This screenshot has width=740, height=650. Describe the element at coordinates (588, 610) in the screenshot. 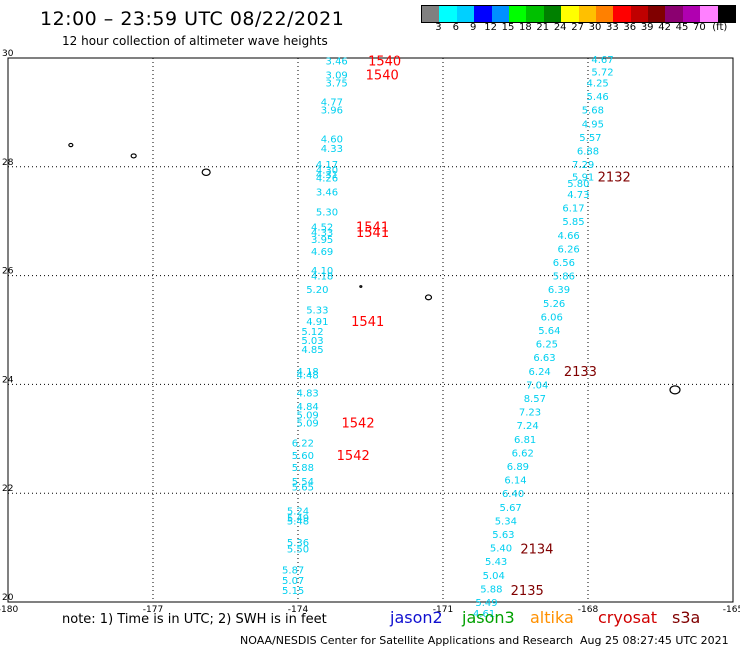

I see `lon-tick-label: -168` at that location.